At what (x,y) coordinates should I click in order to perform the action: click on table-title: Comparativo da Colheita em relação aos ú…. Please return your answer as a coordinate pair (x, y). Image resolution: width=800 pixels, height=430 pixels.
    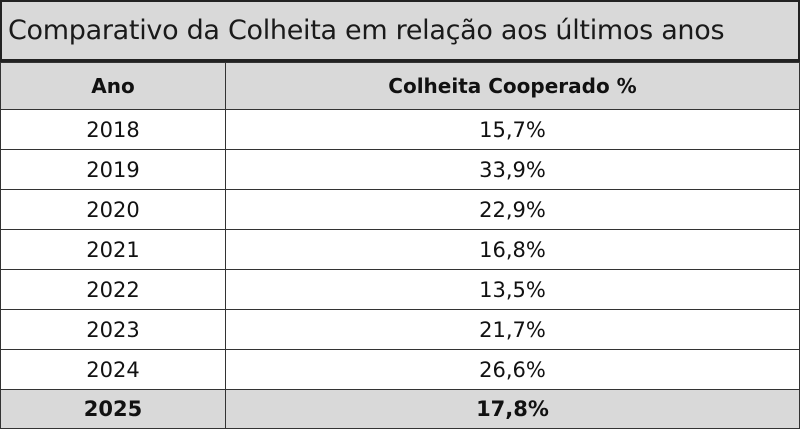
    Looking at the image, I should click on (400, 31).